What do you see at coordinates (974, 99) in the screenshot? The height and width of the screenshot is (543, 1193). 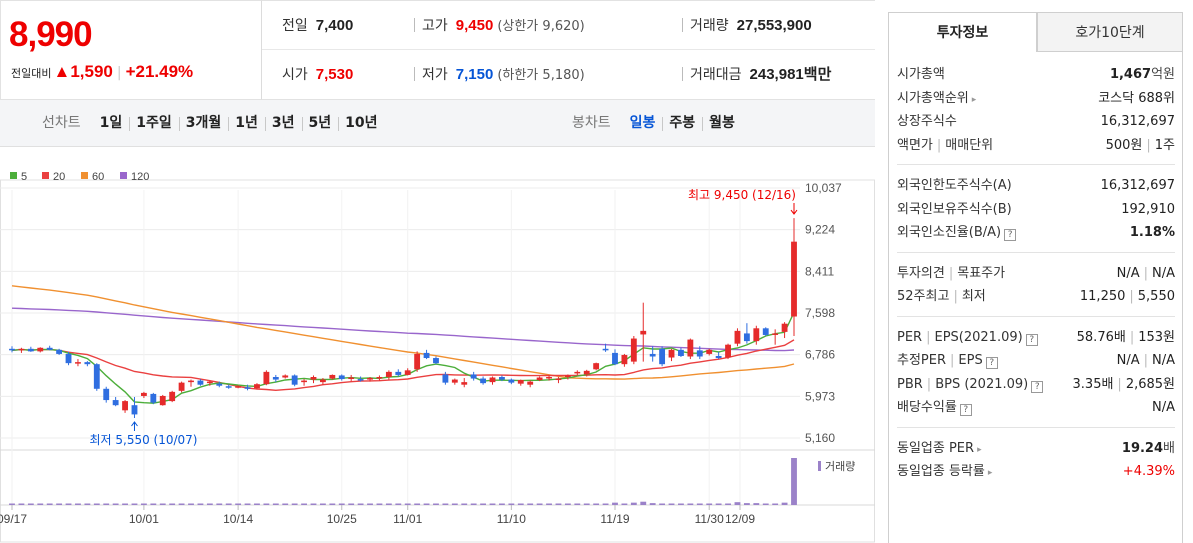 I see `chevron-right-icon: ▸` at bounding box center [974, 99].